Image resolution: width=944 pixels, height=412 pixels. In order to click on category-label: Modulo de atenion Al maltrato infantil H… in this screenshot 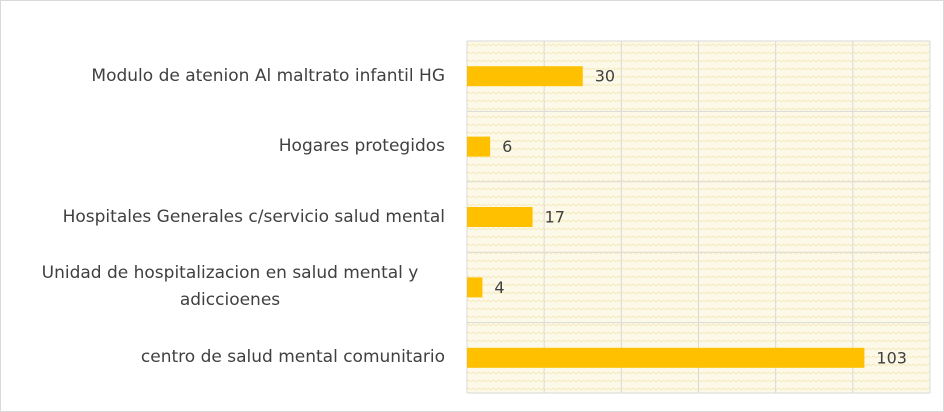, I will do `click(268, 75)`.